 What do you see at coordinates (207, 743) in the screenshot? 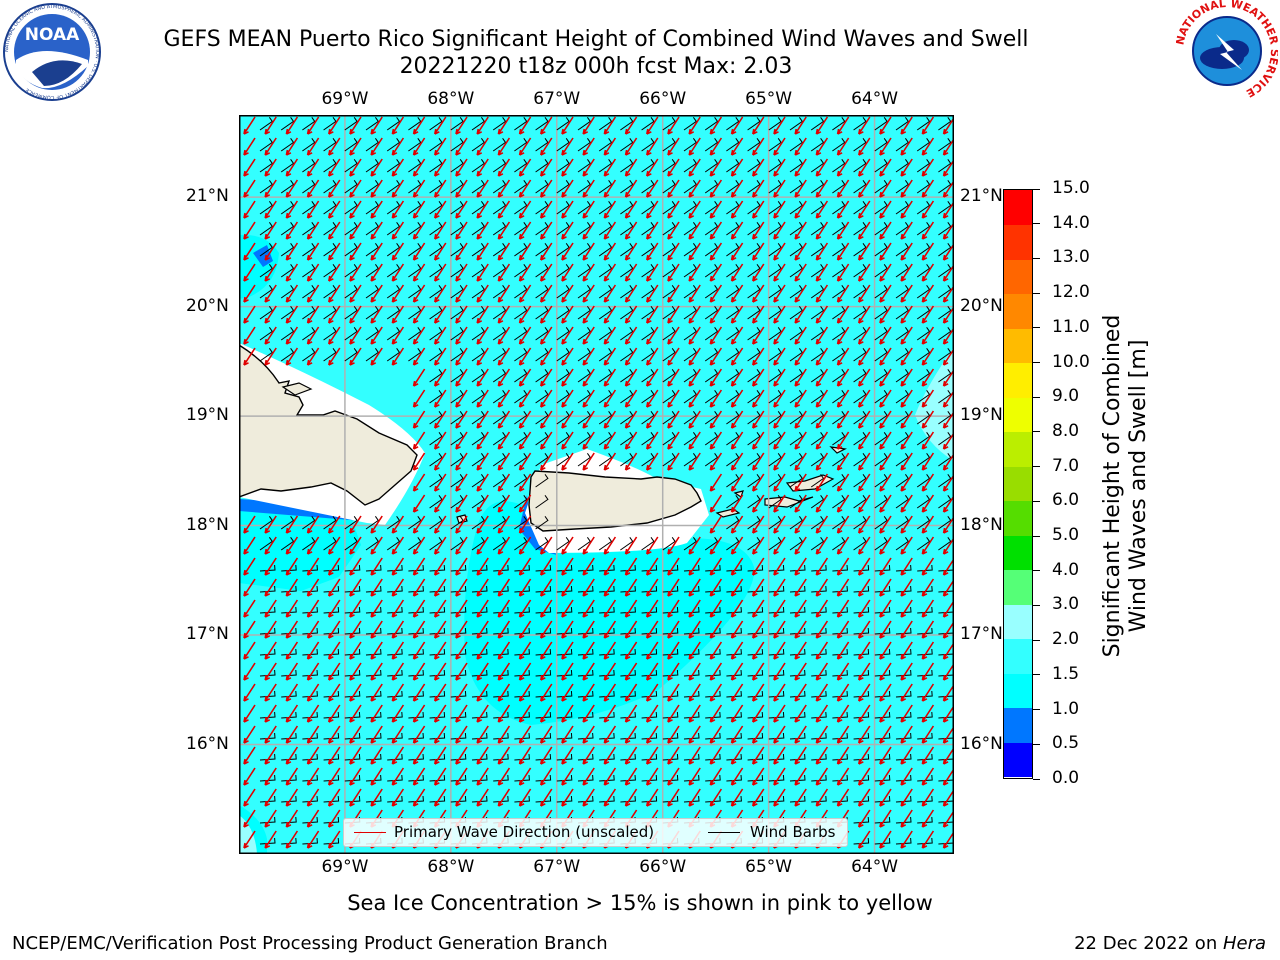
I see `lat-label: 16°N` at bounding box center [207, 743].